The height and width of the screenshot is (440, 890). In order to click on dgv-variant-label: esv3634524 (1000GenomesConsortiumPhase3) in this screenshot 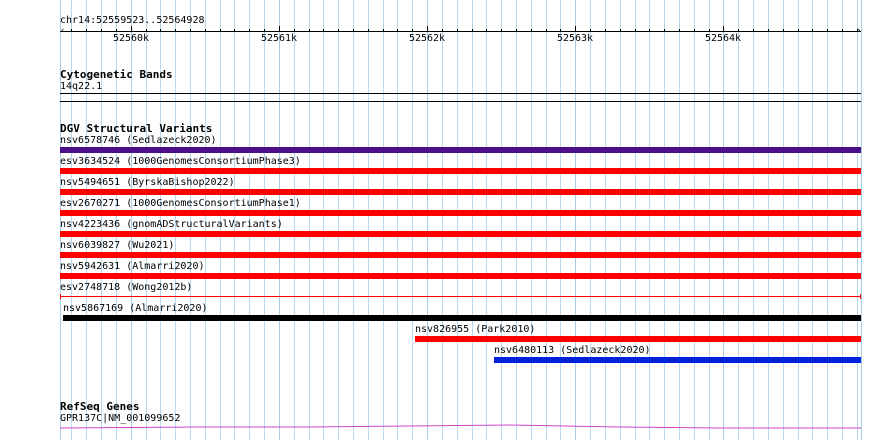, I will do `click(180, 161)`.